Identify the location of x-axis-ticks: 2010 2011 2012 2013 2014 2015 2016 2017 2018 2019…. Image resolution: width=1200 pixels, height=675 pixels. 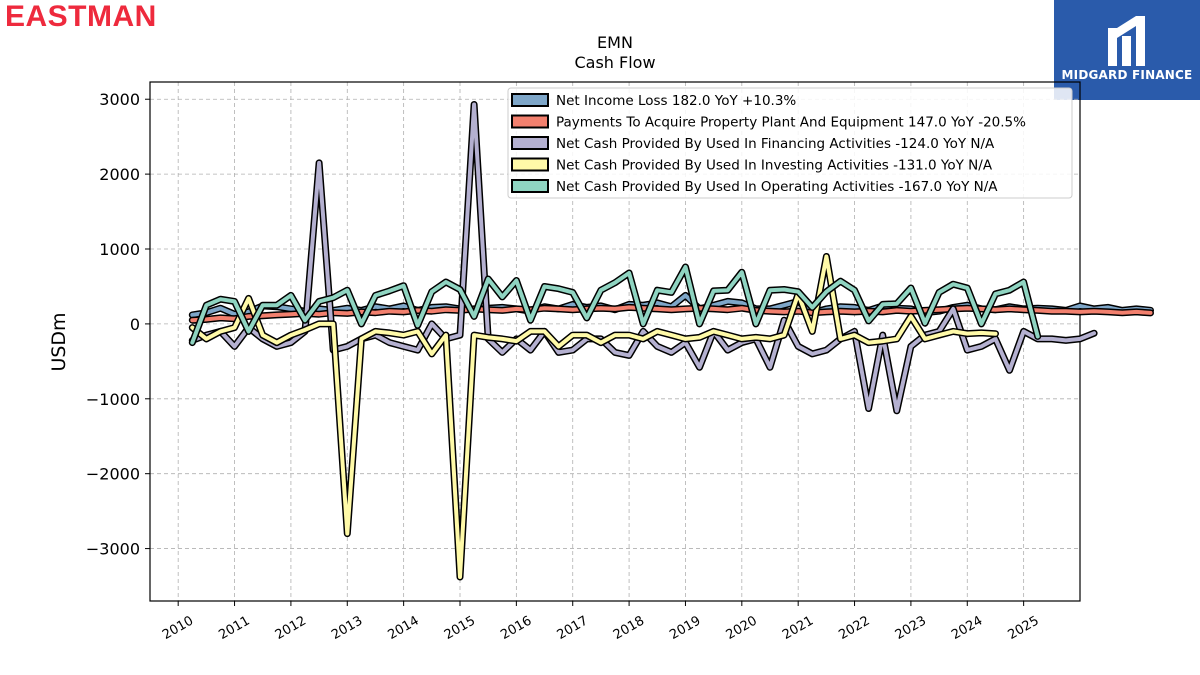
(601, 622).